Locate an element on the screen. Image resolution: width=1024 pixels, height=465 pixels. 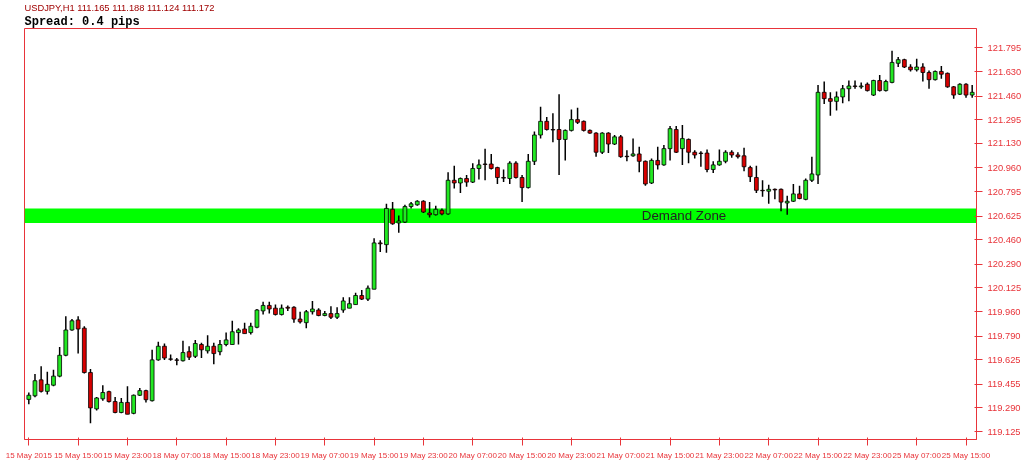
x-tick-label: 15 May 2015 is located at coordinates (29, 455).